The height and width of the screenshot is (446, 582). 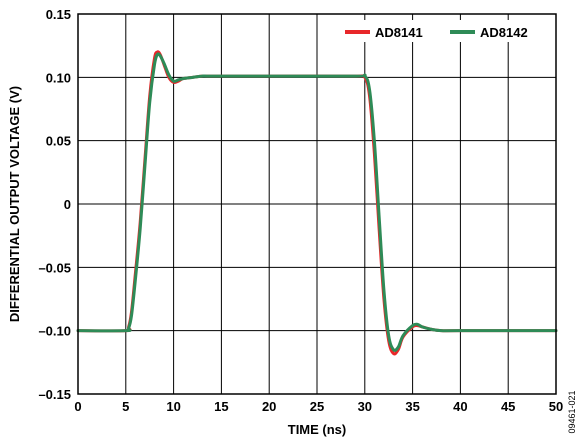 What do you see at coordinates (221, 406) in the screenshot?
I see `x-tick-label: 15` at bounding box center [221, 406].